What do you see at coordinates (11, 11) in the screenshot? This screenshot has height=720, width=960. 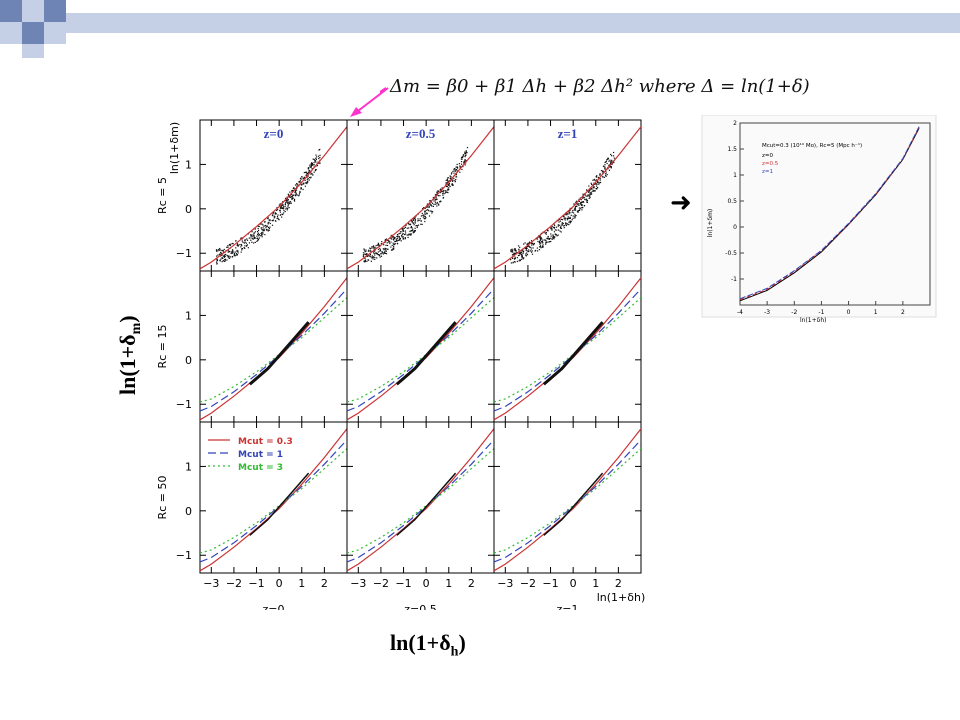 I see `deco-square` at bounding box center [11, 11].